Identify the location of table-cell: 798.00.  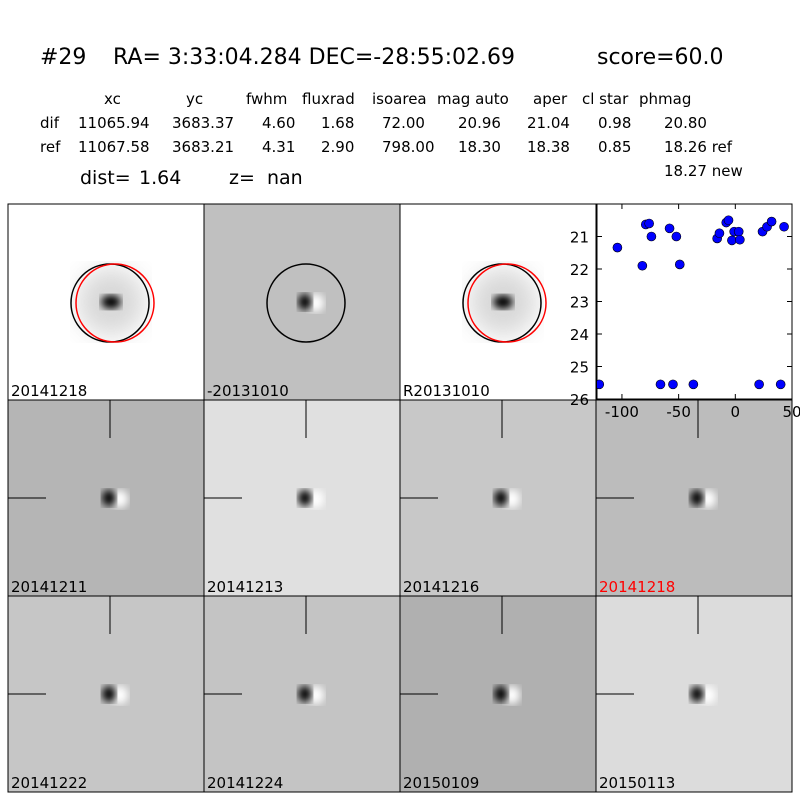
(408, 147).